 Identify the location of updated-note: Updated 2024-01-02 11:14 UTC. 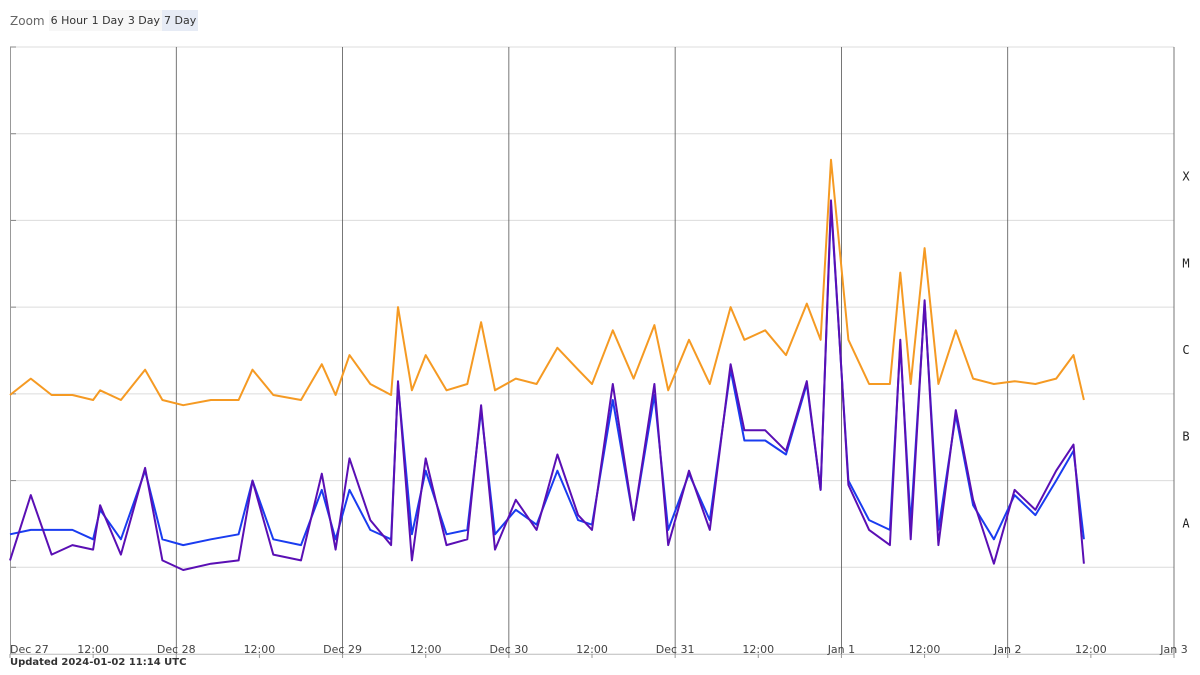
(98, 662).